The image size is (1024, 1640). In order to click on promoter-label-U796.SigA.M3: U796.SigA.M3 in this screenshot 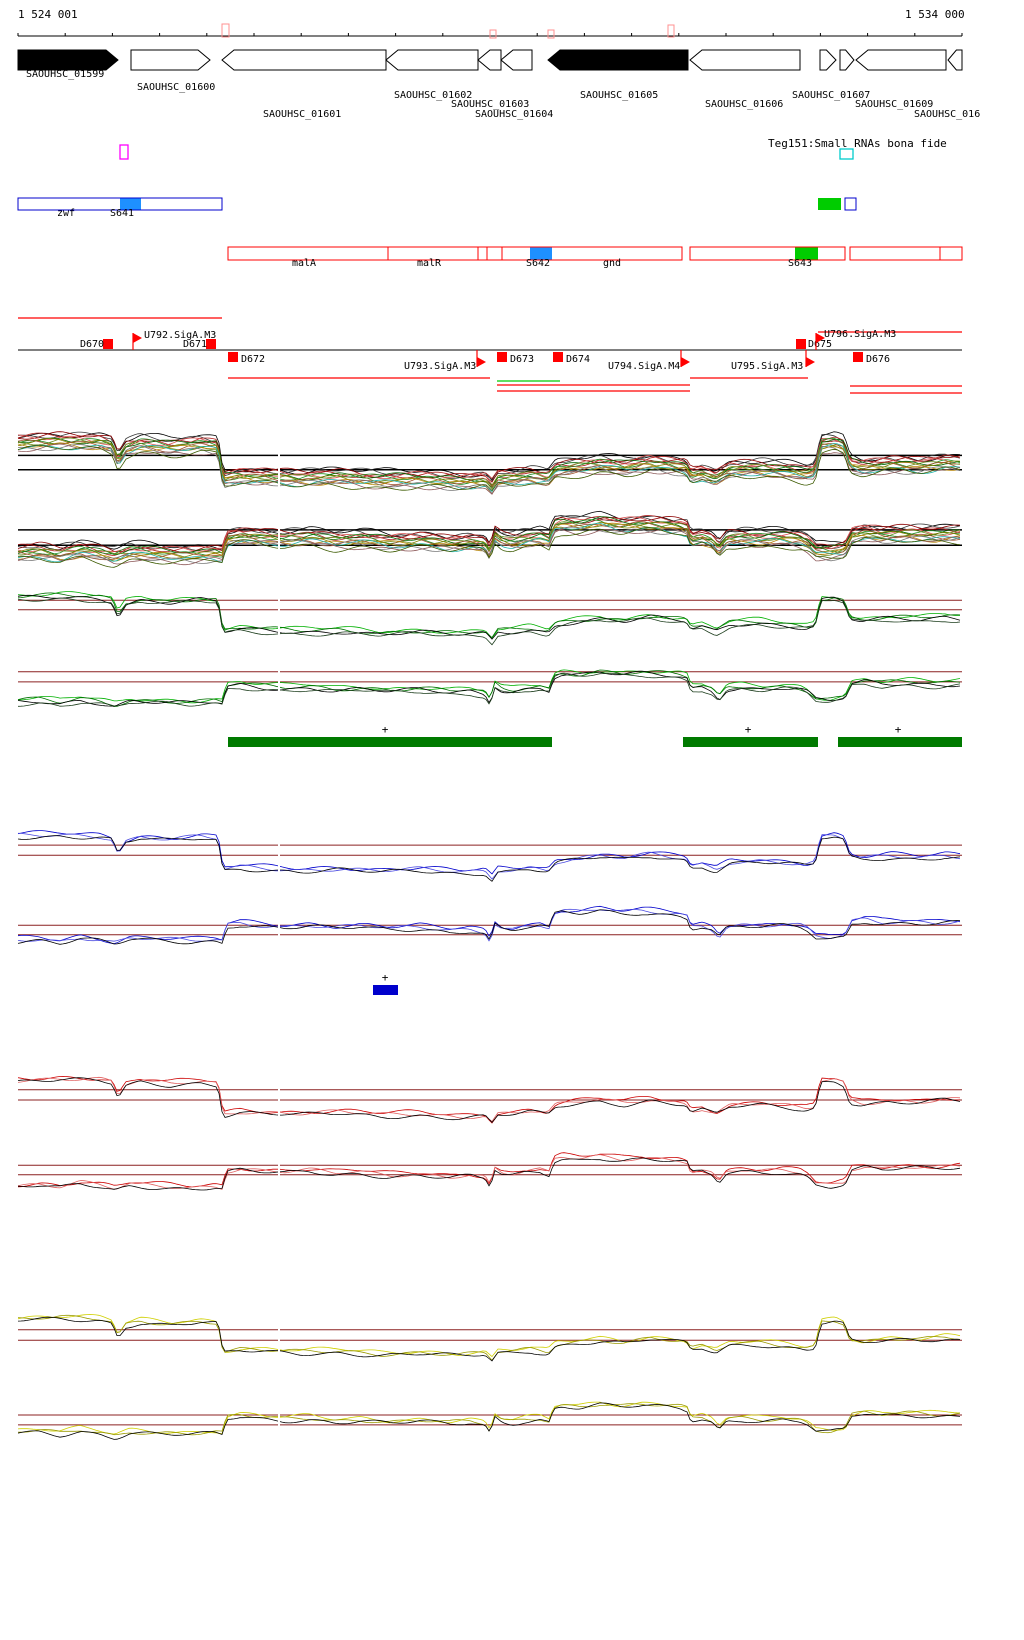, I will do `click(860, 334)`.